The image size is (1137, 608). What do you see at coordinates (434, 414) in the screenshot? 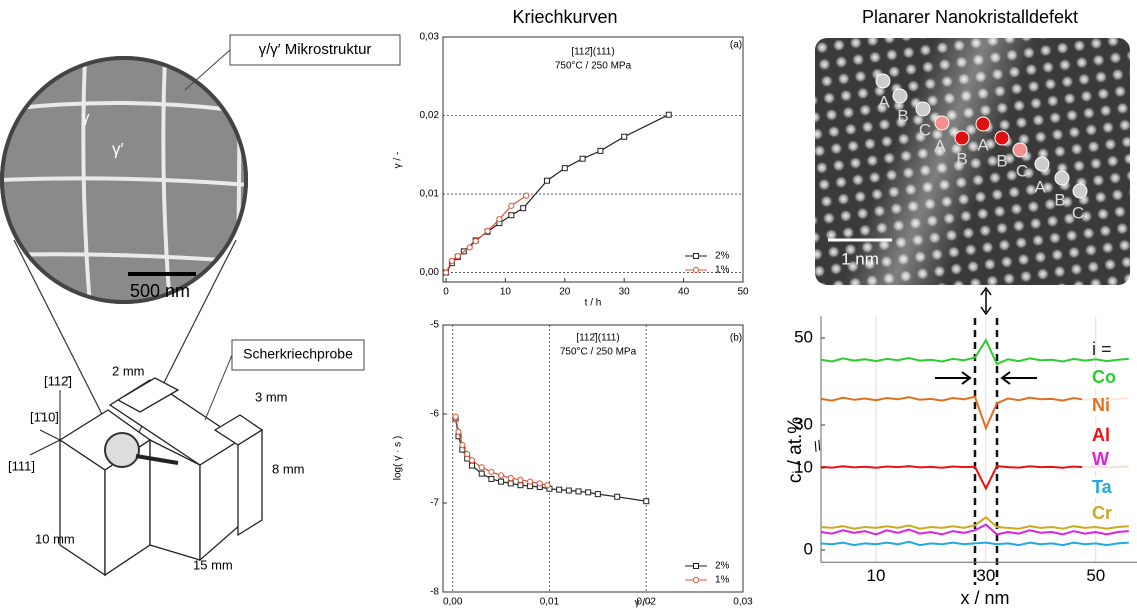
I see `y-tick-label: -6` at bounding box center [434, 414].